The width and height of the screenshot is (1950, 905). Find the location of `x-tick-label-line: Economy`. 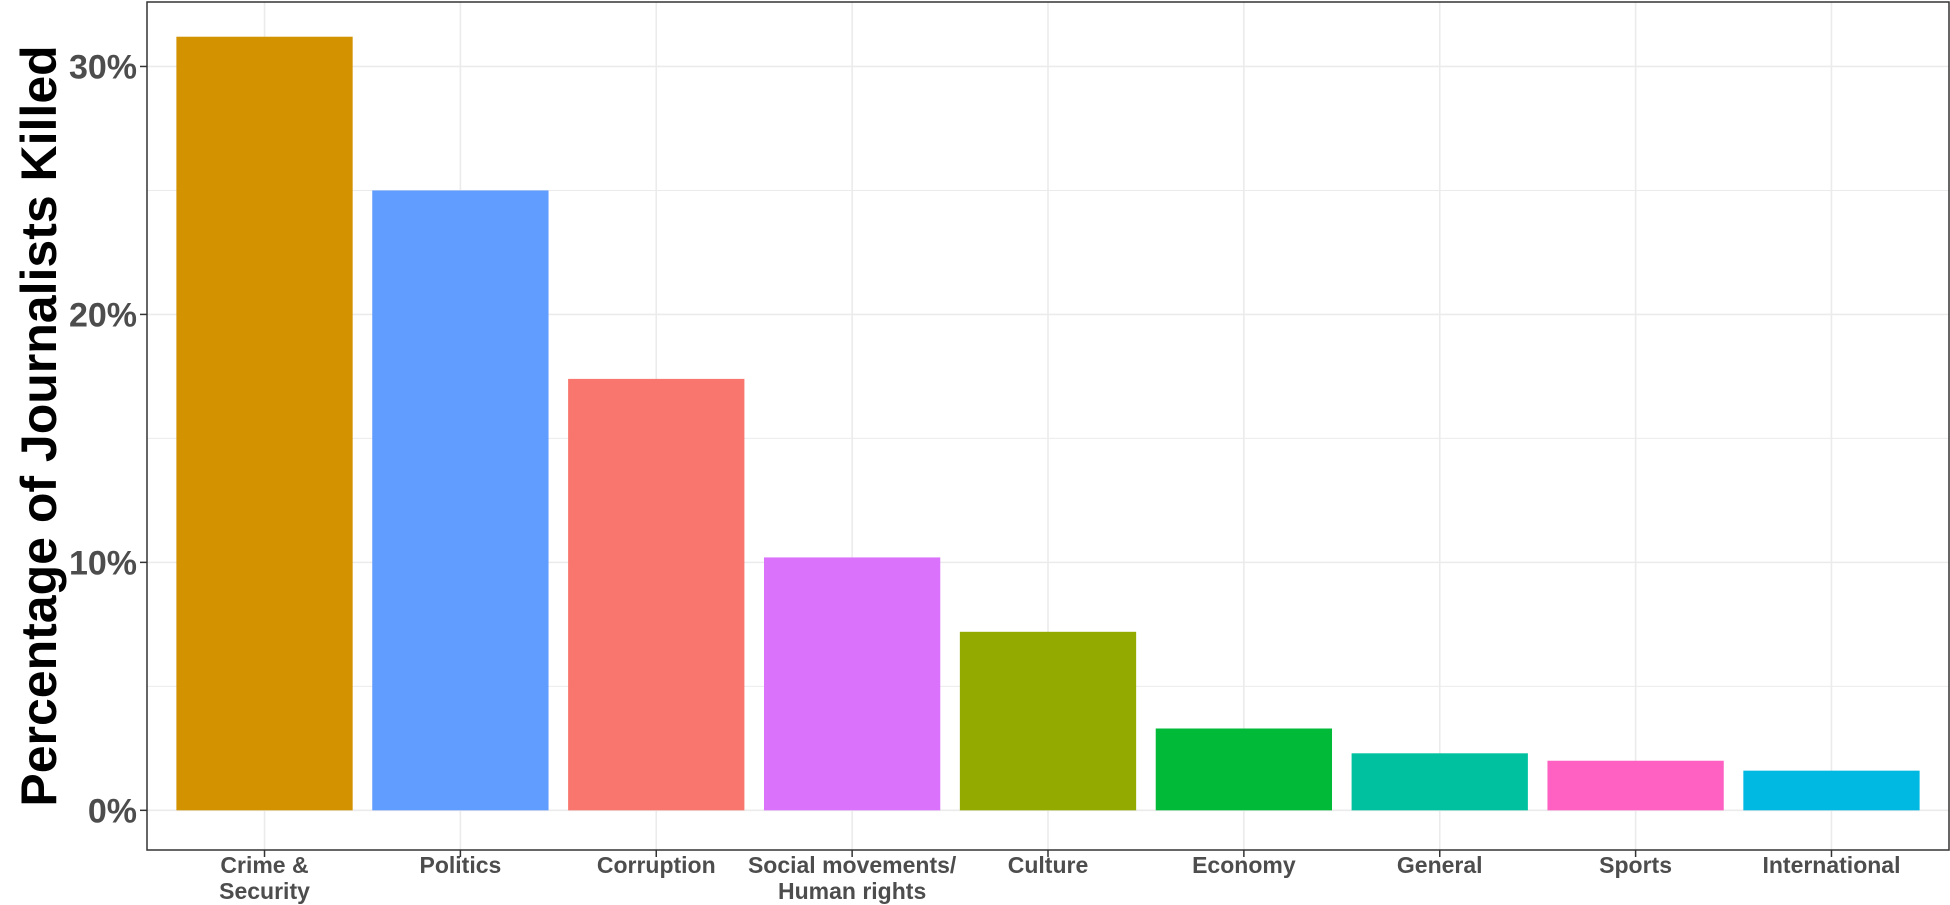

x-tick-label-line: Economy is located at coordinates (1244, 865).